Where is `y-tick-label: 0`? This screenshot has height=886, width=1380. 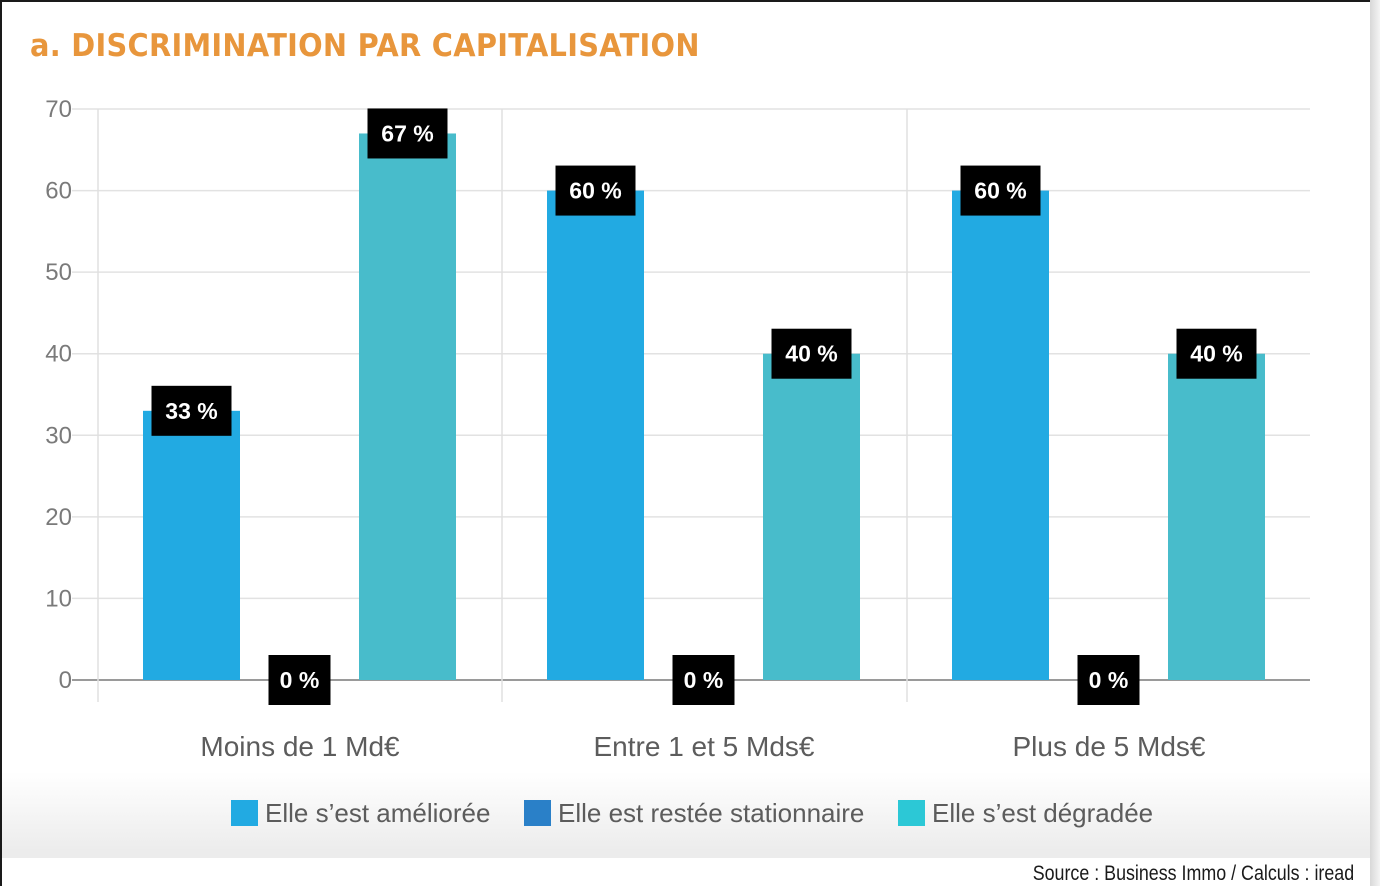
y-tick-label: 0 is located at coordinates (65, 680).